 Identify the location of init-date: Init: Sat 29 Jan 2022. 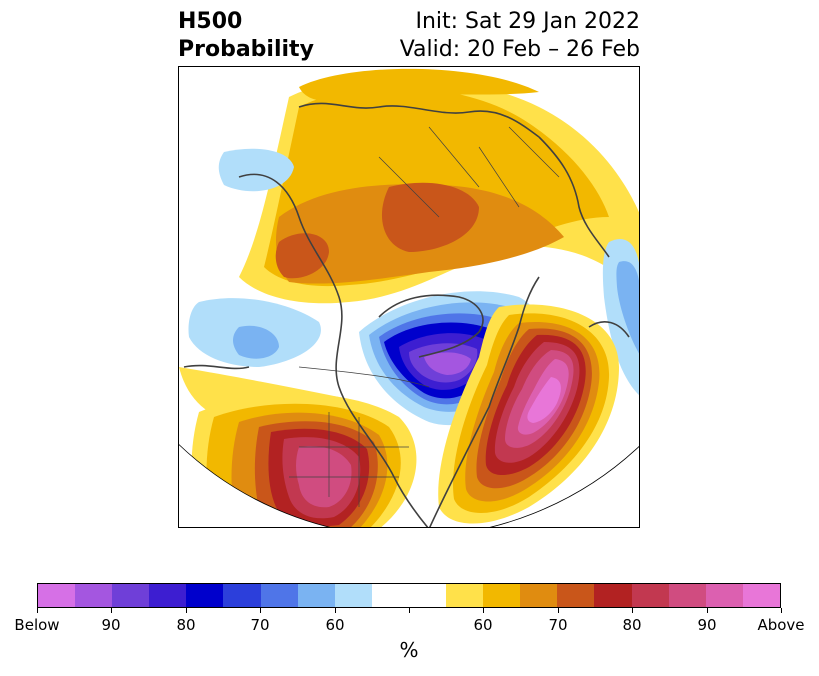
(527, 21).